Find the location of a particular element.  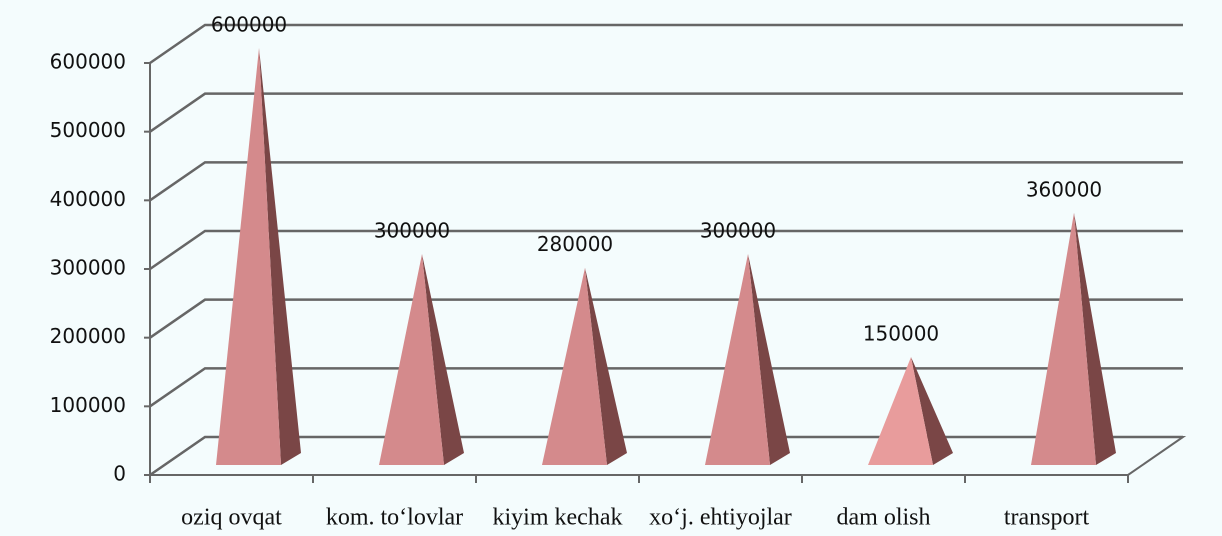

y-tick-label: 300000 is located at coordinates (88, 268).